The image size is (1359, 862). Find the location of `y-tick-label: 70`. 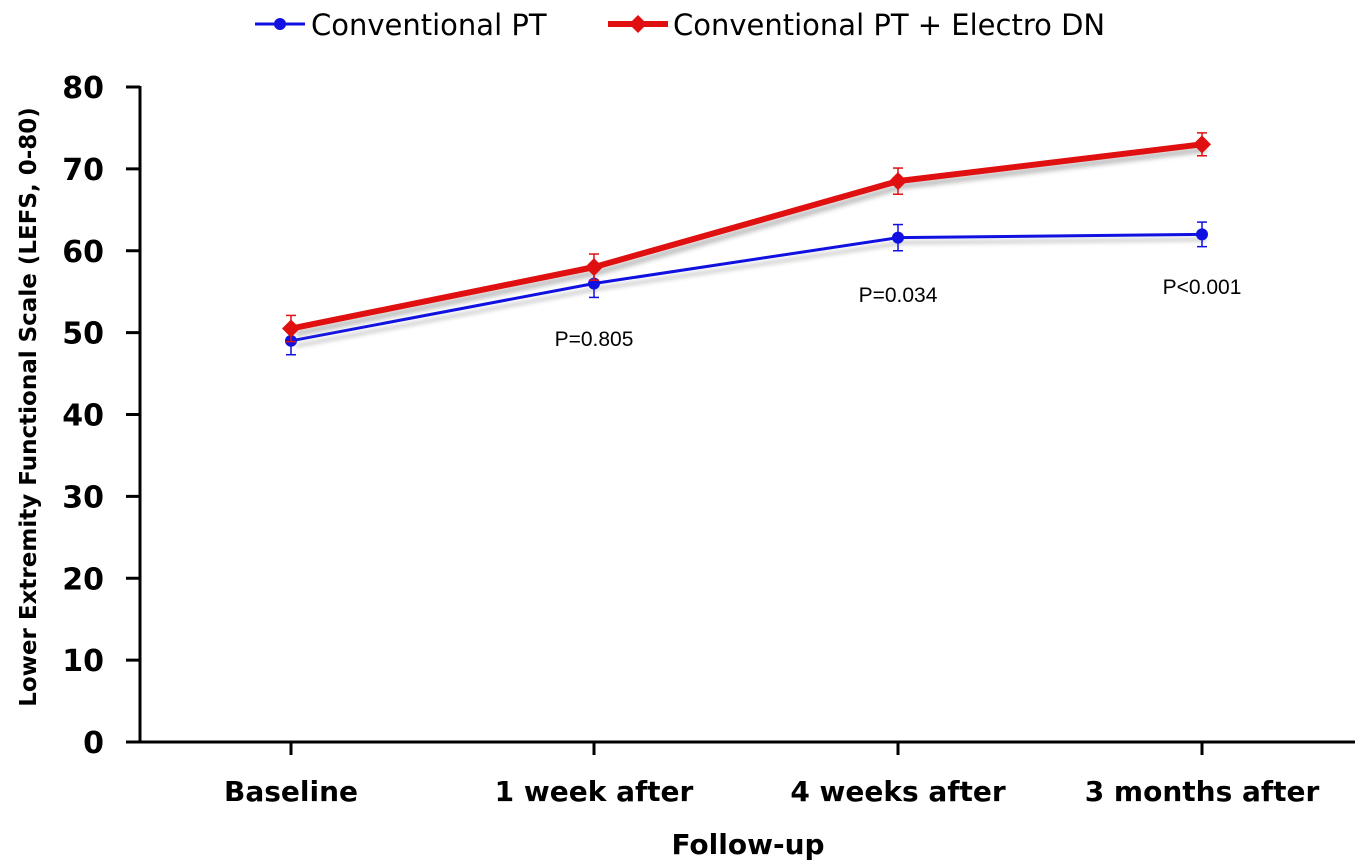

y-tick-label: 70 is located at coordinates (83, 170).